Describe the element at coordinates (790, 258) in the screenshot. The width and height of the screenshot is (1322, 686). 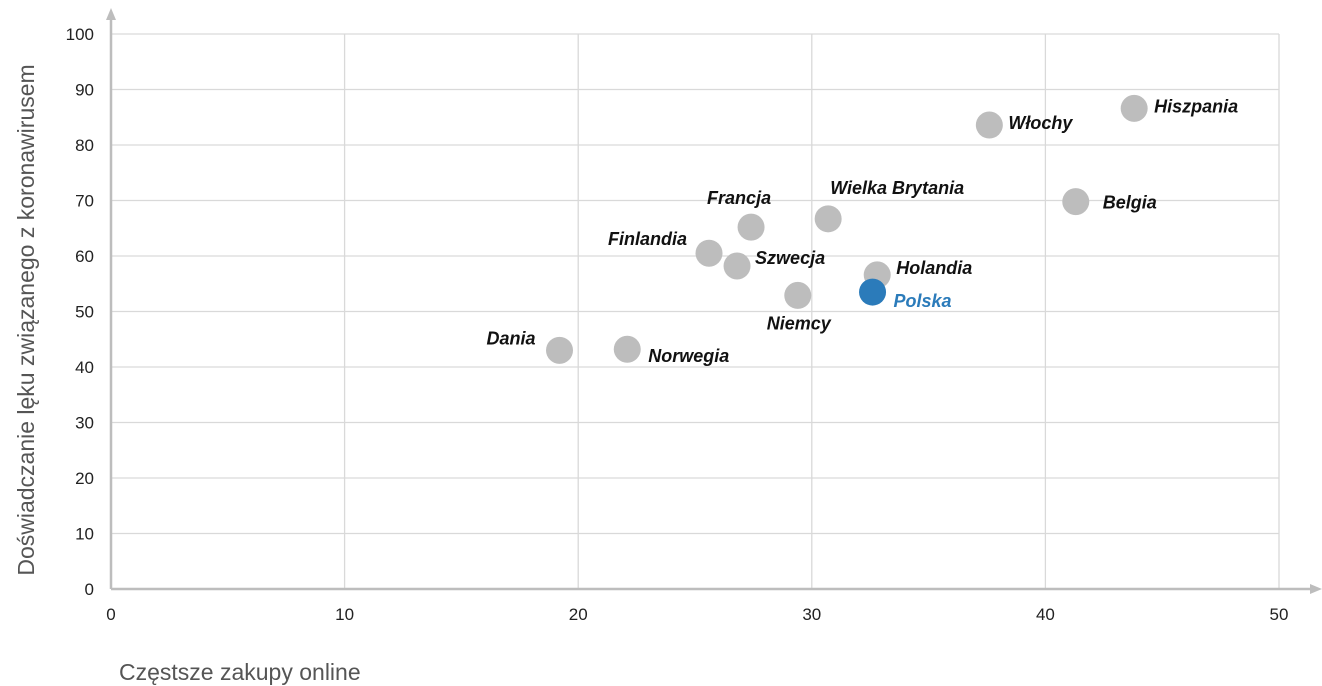
I see `point-label: Szwecja` at that location.